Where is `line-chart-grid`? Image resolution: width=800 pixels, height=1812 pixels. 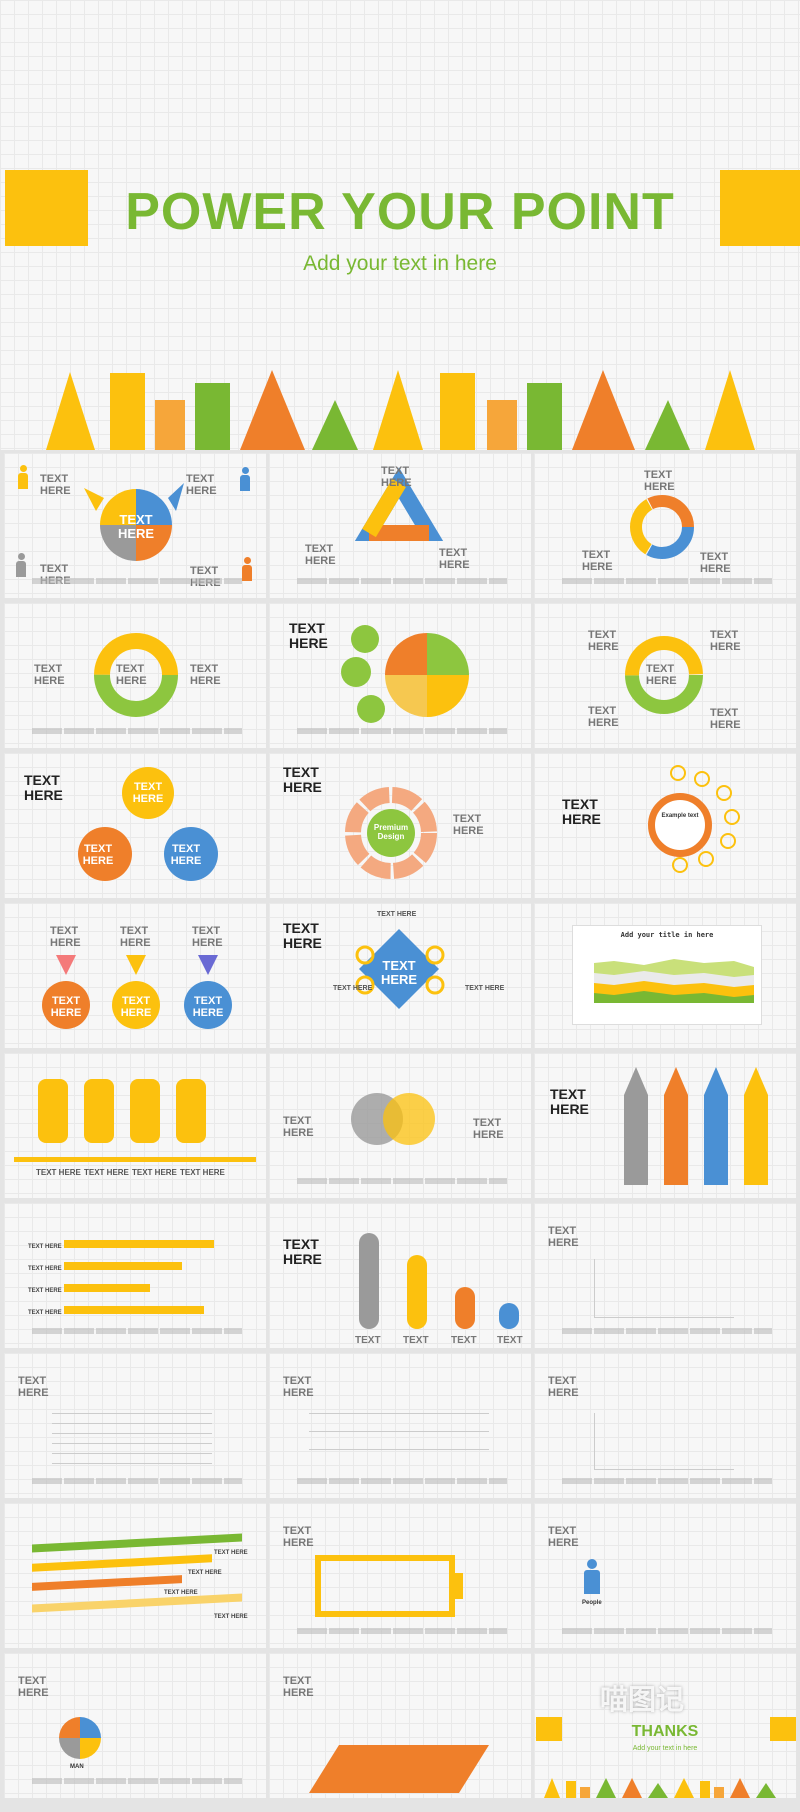
line-chart-grid is located at coordinates (399, 1438).